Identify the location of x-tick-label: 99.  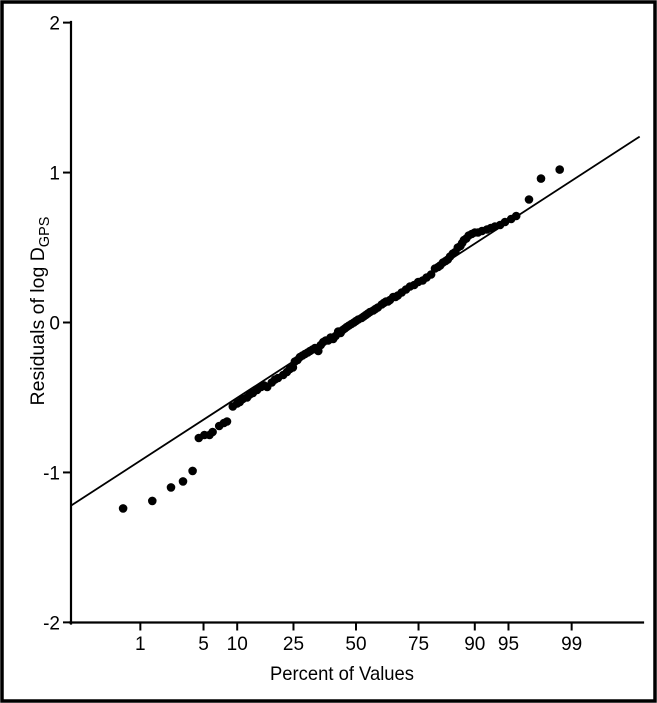
(571, 644).